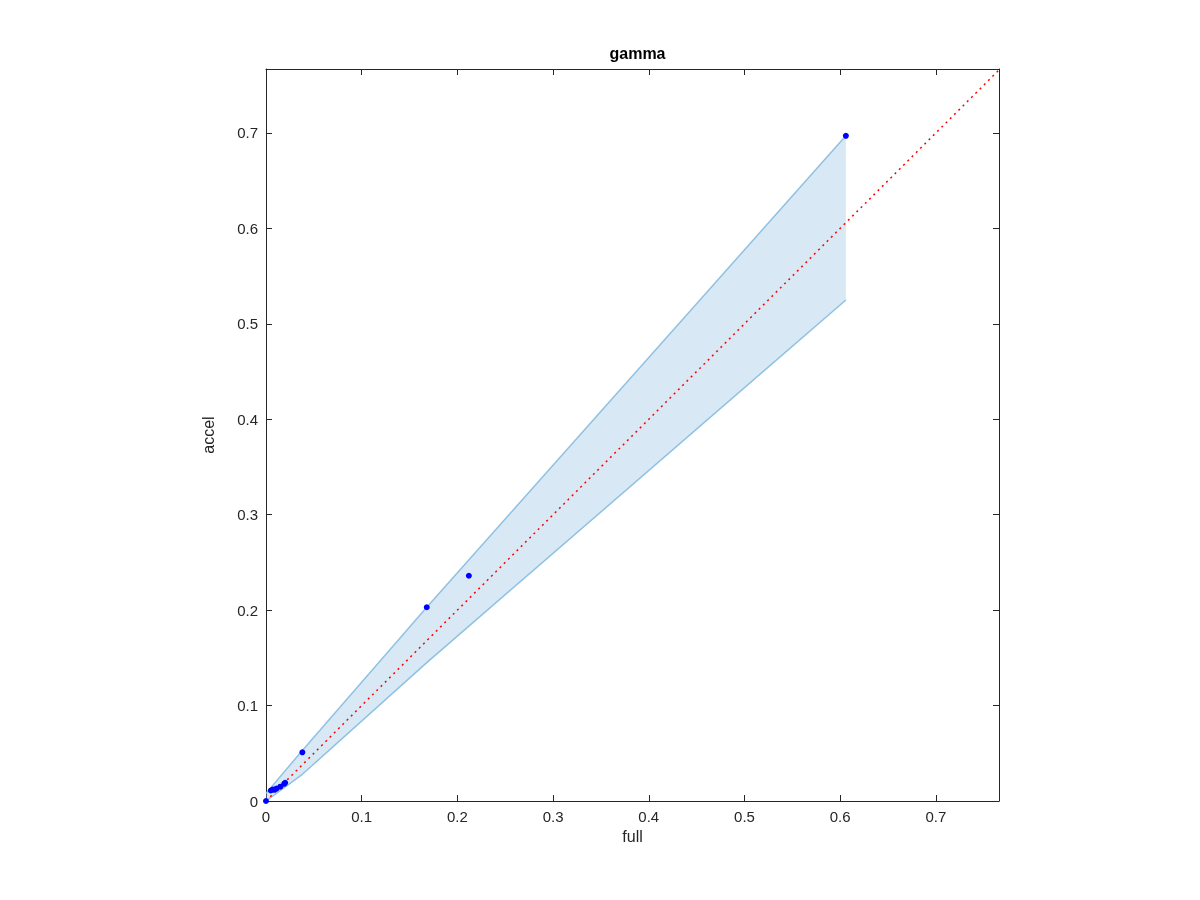 This screenshot has width=1200, height=900. I want to click on x-tick-label: 0.1, so click(362, 816).